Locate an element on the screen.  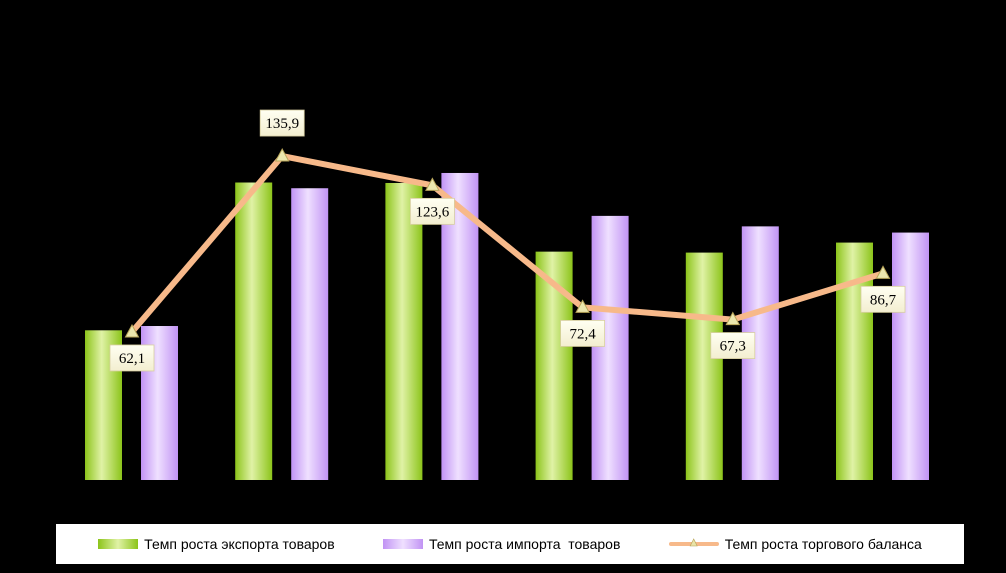
svg-text: 67,3 is located at coordinates (733, 347).